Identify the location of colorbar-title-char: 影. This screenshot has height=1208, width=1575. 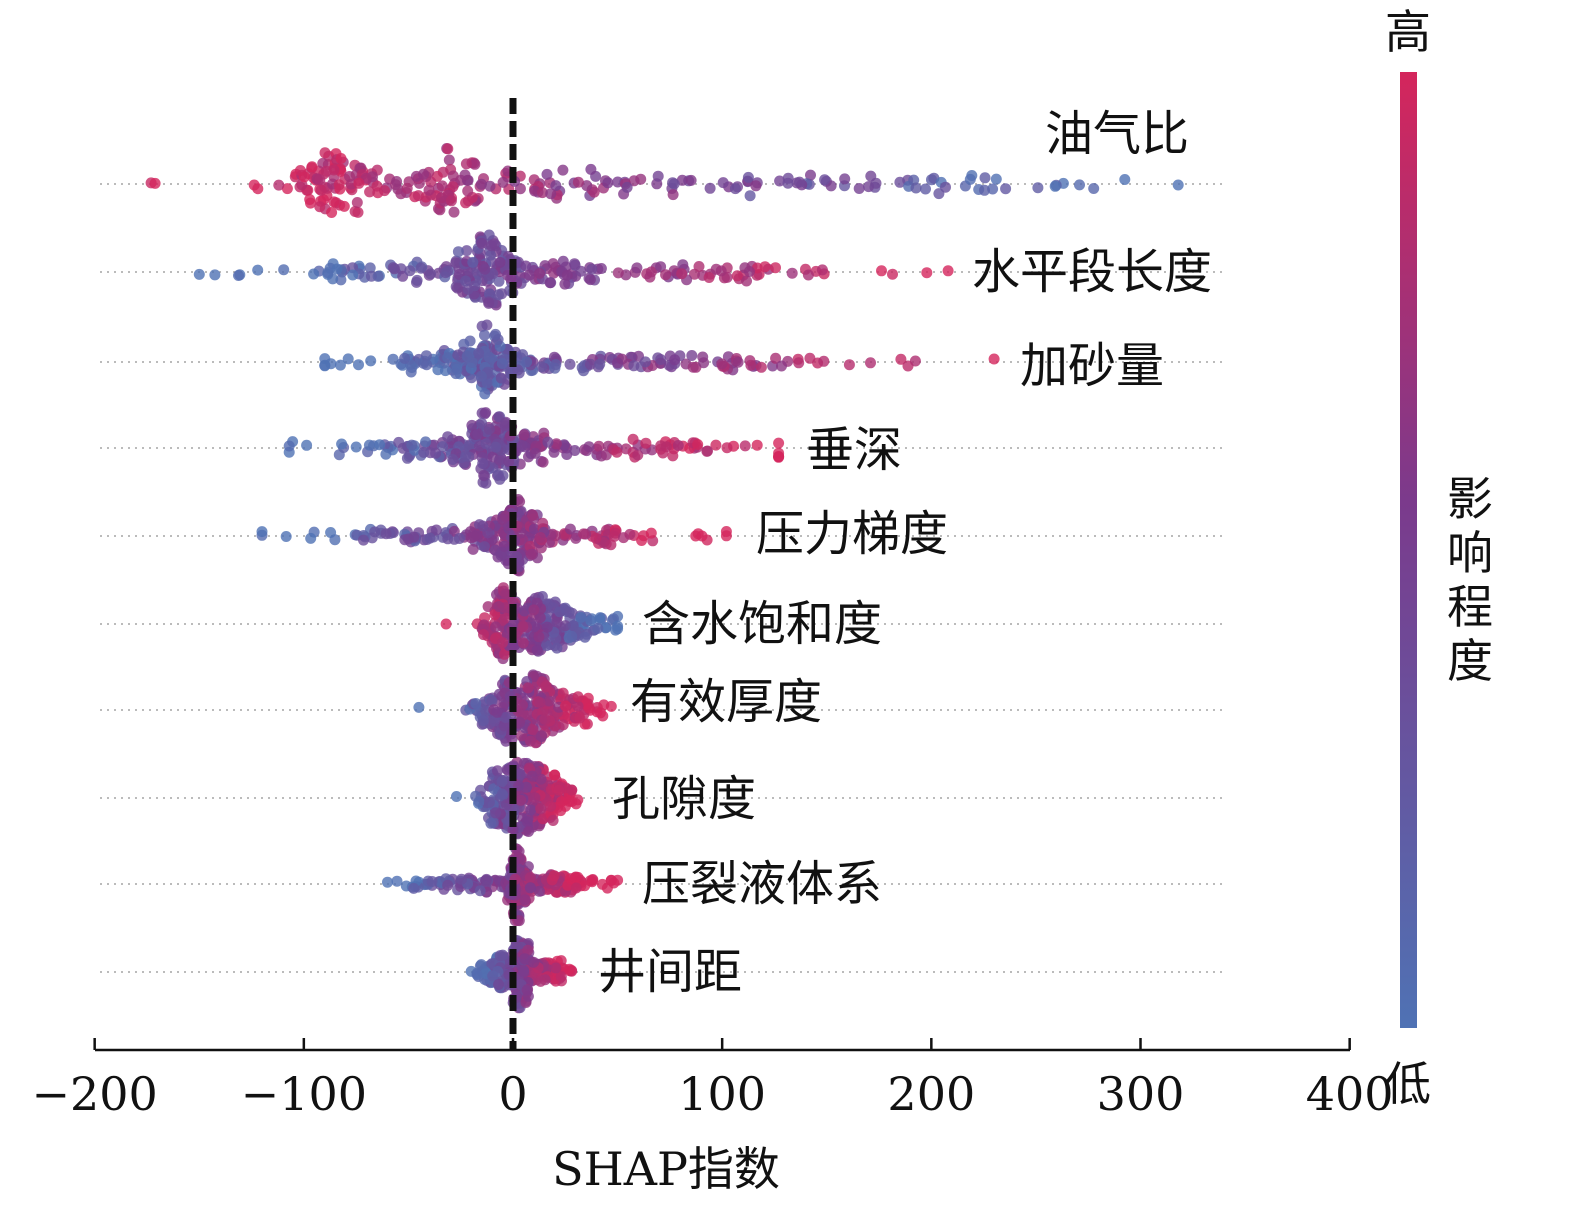
(1470, 499).